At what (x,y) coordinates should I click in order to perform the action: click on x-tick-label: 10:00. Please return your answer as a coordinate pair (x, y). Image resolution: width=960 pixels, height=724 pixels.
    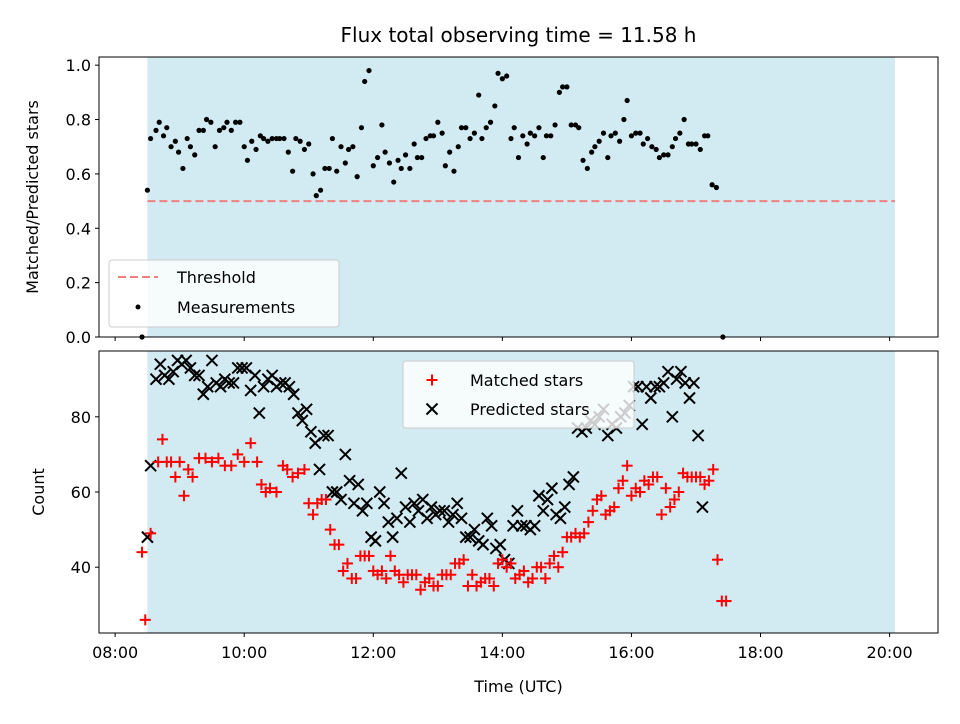
    Looking at the image, I should click on (244, 652).